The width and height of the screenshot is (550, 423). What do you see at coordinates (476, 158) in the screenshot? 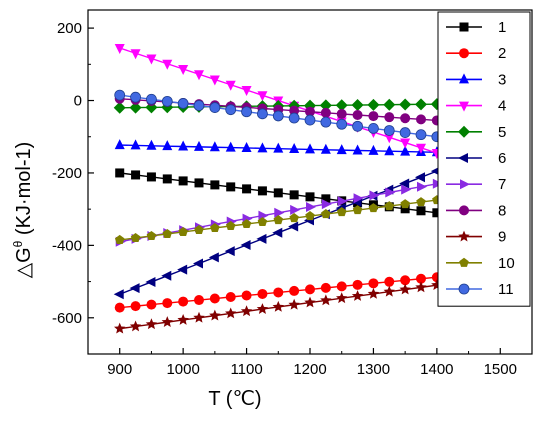
I see `legend-item-6: 6` at bounding box center [476, 158].